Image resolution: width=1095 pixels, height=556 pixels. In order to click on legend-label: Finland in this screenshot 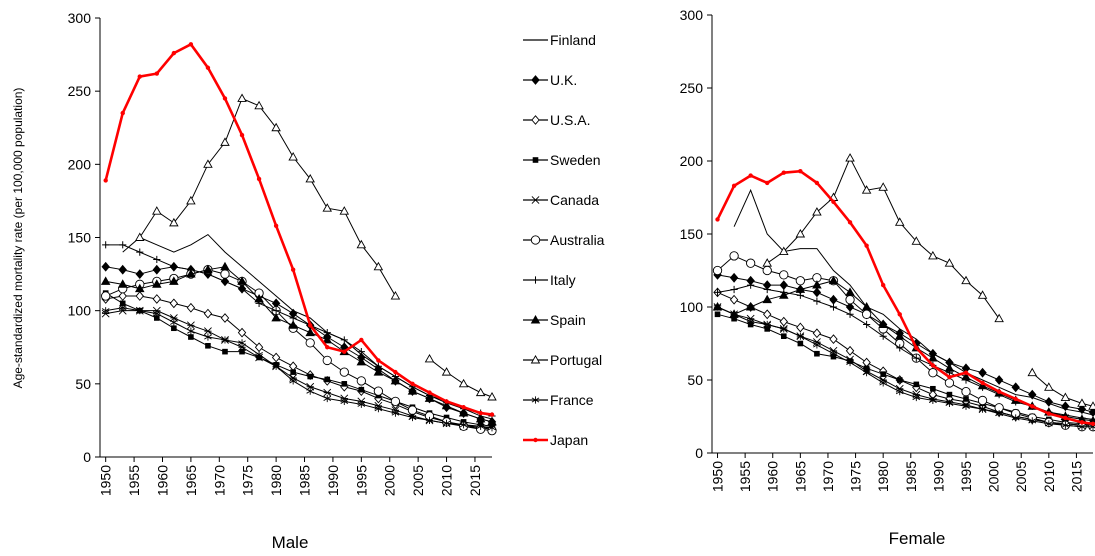, I will do `click(573, 40)`.